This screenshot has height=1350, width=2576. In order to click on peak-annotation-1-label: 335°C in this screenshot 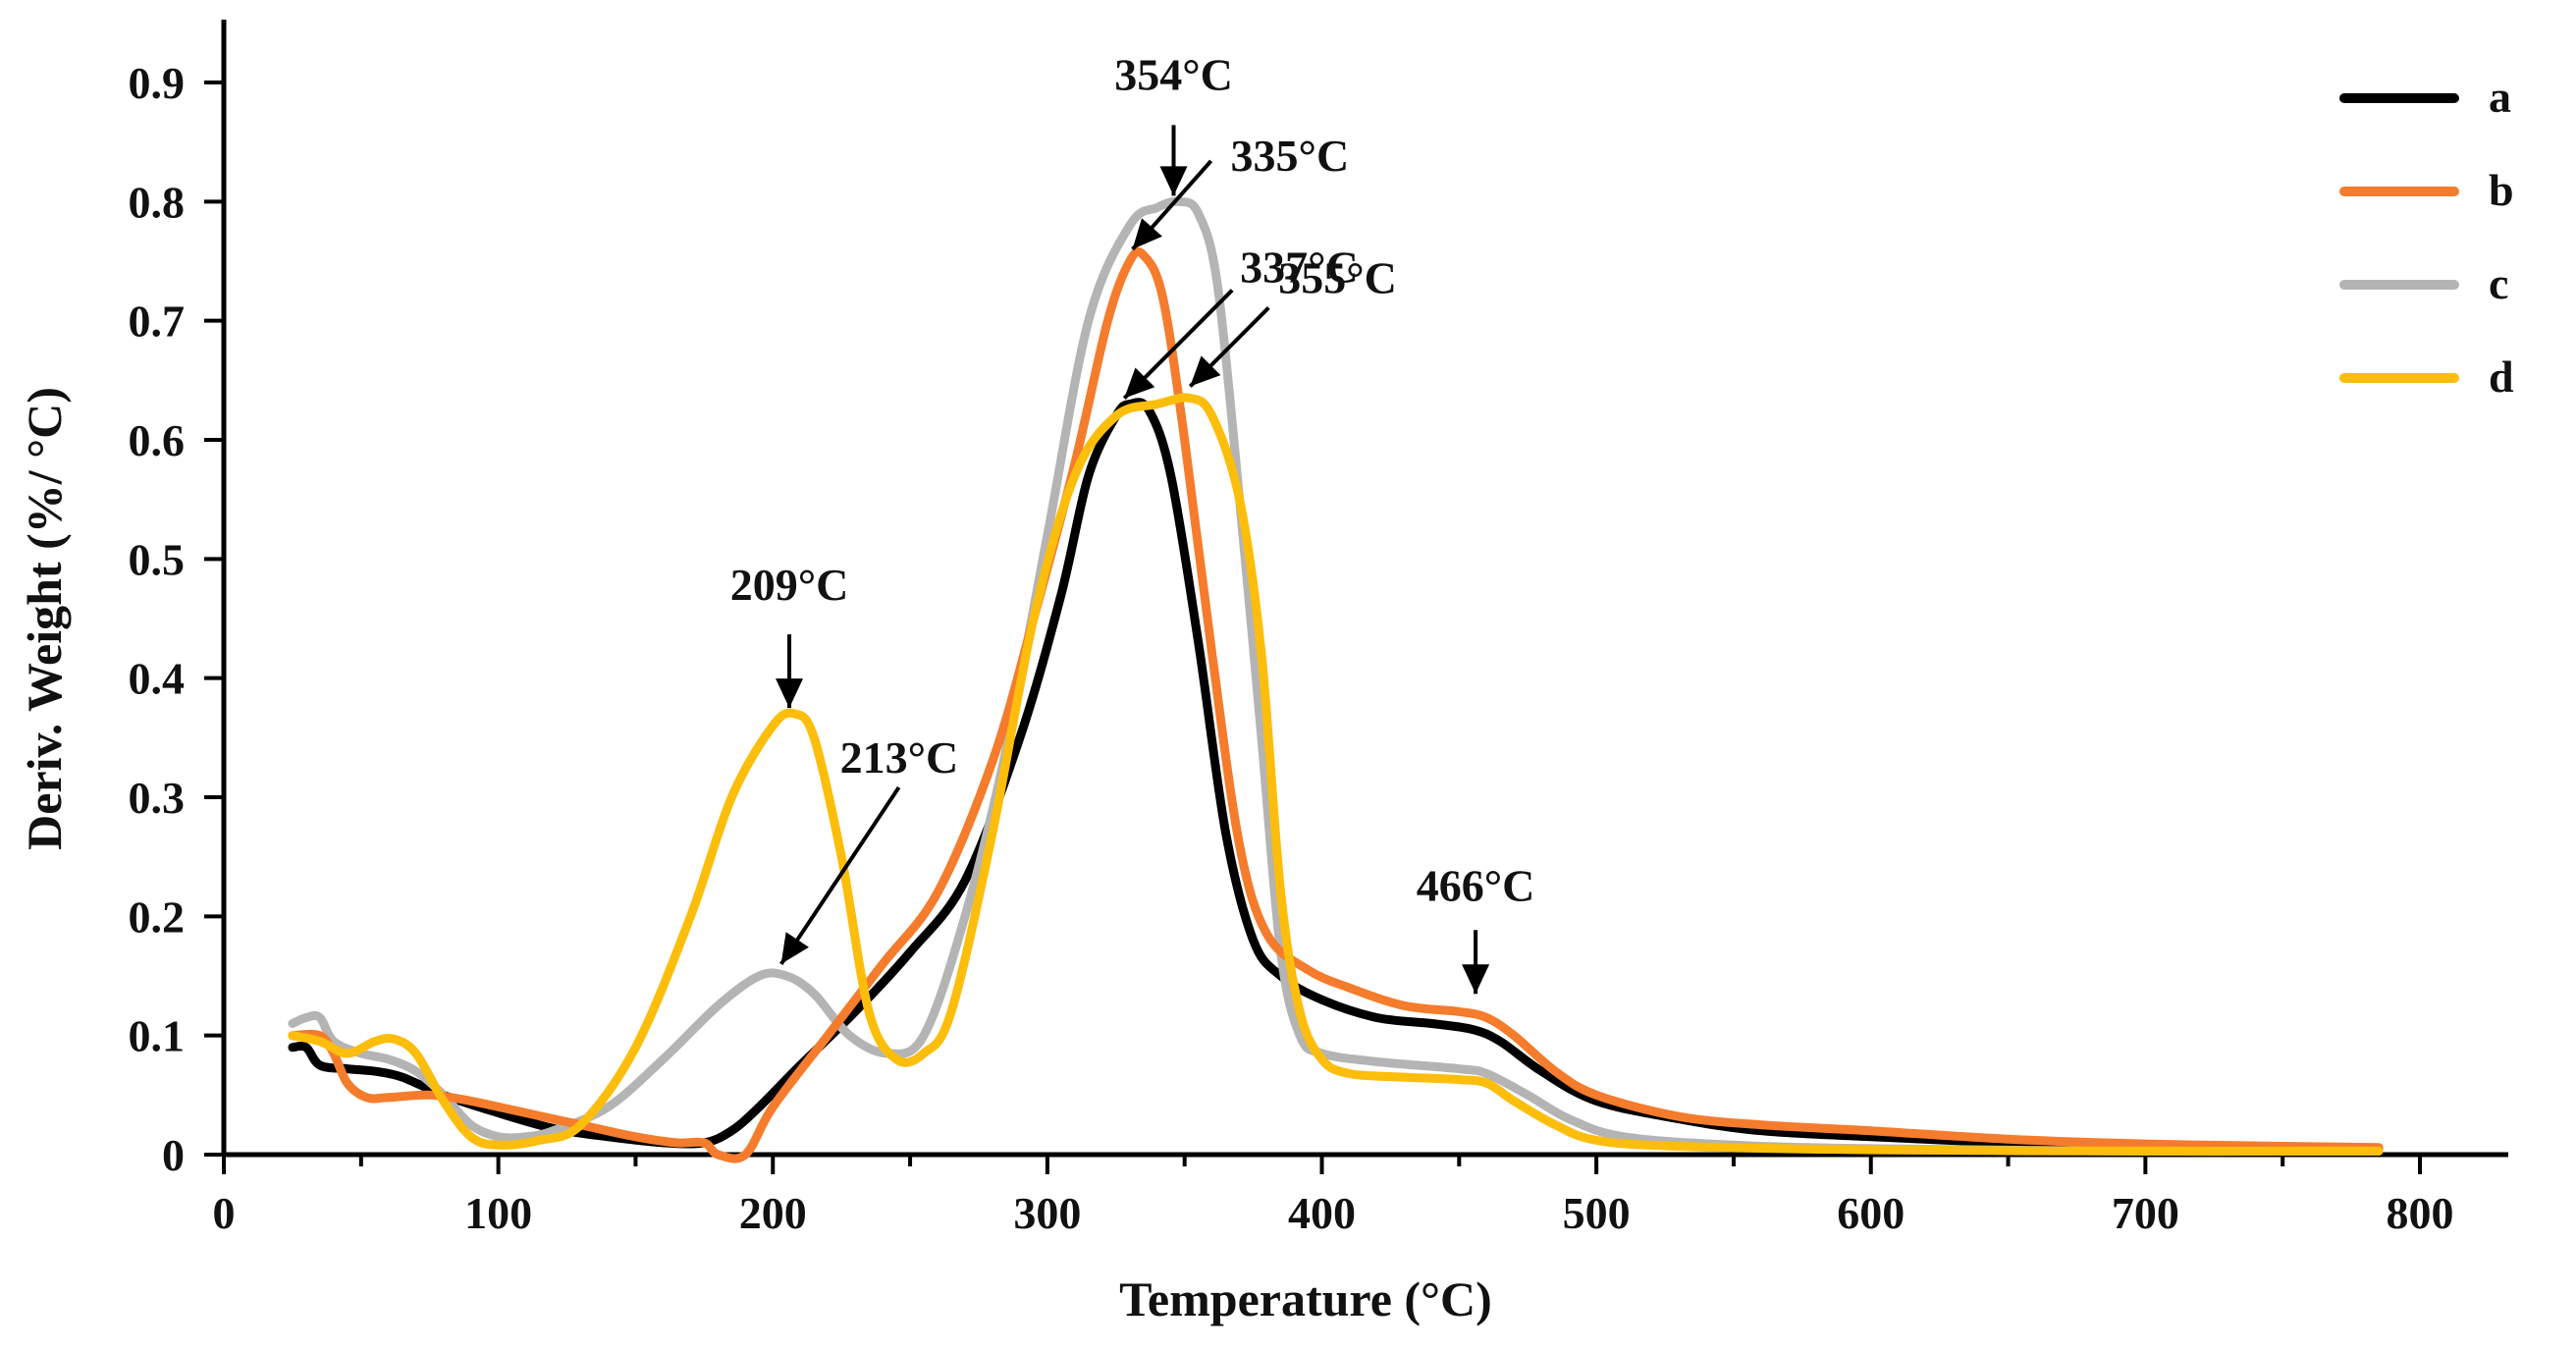, I will do `click(1290, 156)`.